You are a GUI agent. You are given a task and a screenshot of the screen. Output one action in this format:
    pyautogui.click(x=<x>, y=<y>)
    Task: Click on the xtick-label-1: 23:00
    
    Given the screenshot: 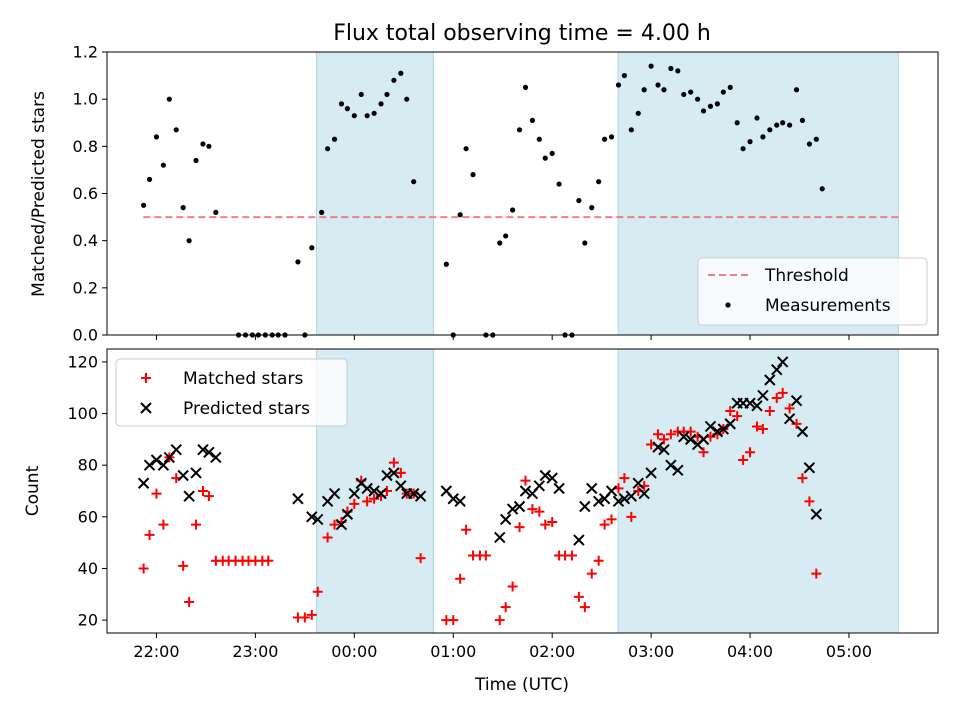 What is the action you would take?
    pyautogui.click(x=255, y=651)
    